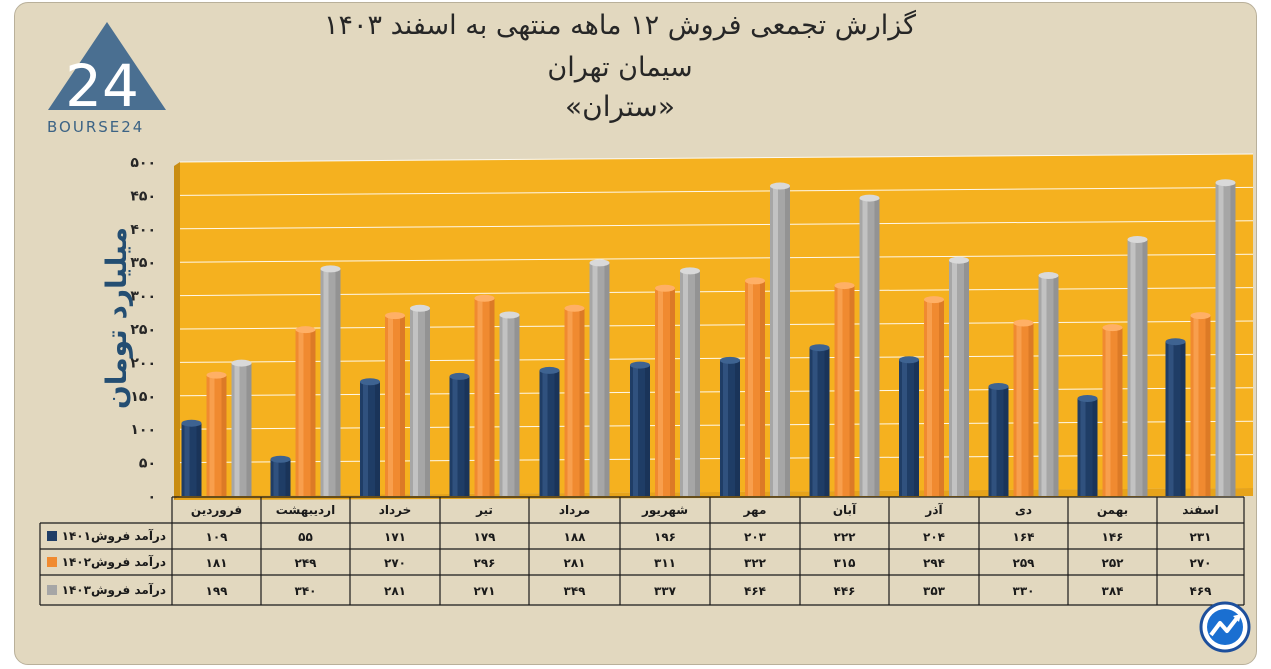 The height and width of the screenshot is (669, 1271). What do you see at coordinates (395, 537) in the screenshot?
I see `data-label: ۱۷۱` at bounding box center [395, 537].